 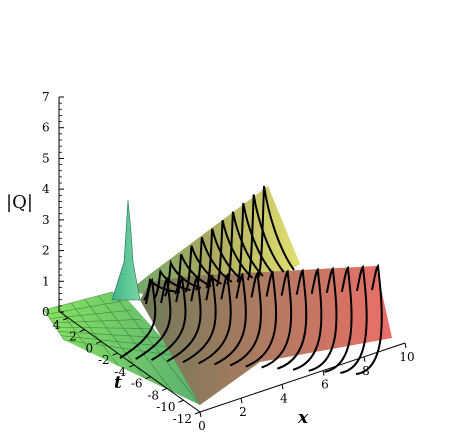 What do you see at coordinates (325, 385) in the screenshot?
I see `x-tick-label: 6` at bounding box center [325, 385].